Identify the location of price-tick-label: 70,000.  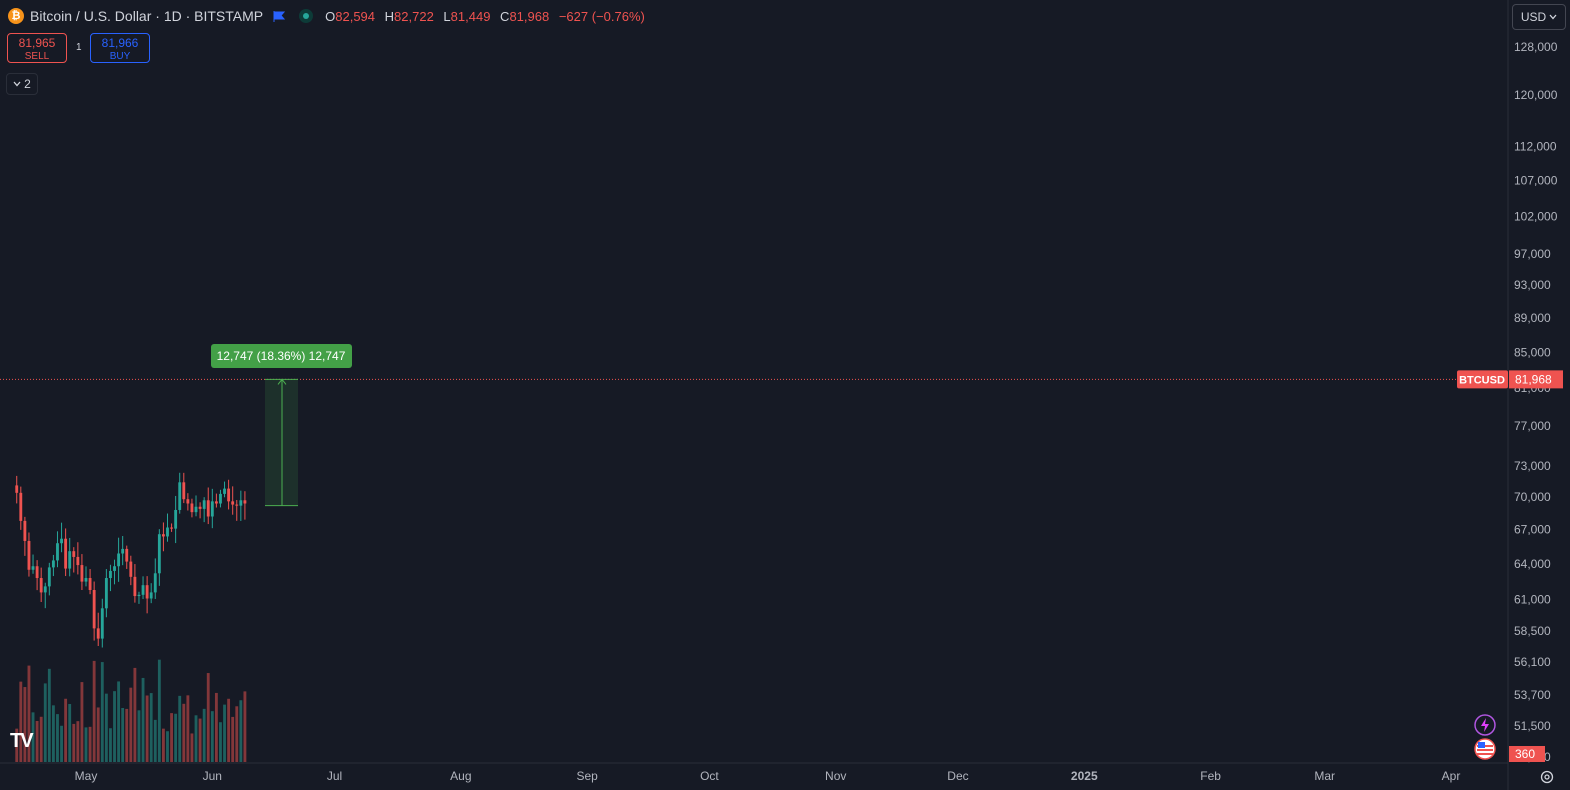
(1532, 497).